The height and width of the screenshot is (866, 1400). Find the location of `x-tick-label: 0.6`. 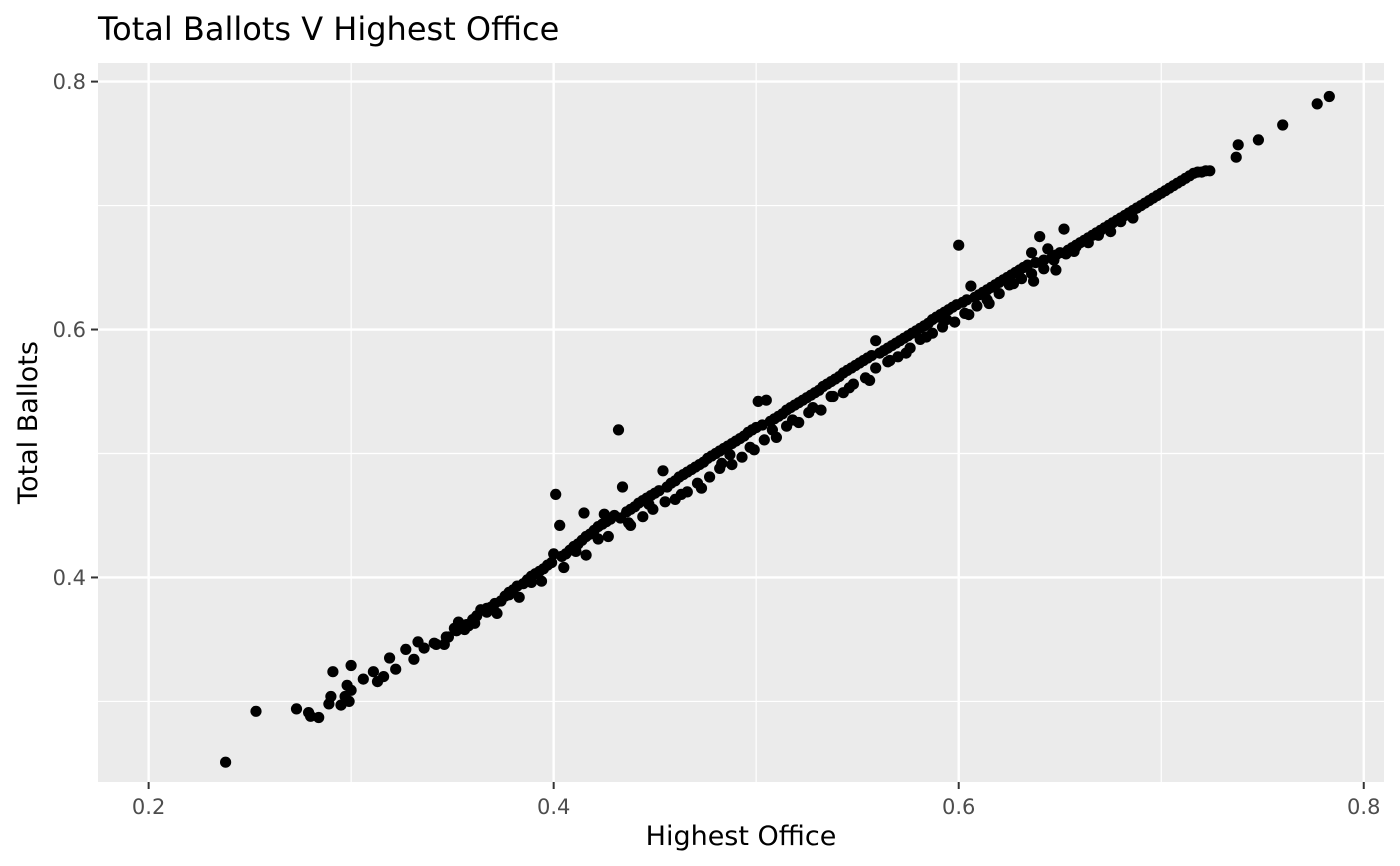

x-tick-label: 0.6 is located at coordinates (958, 807).